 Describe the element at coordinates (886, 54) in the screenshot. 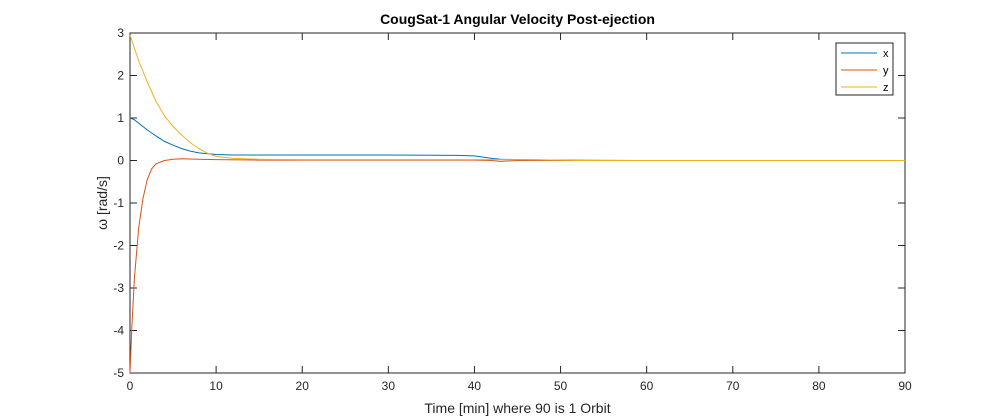

I see `legend-label-x: x` at that location.